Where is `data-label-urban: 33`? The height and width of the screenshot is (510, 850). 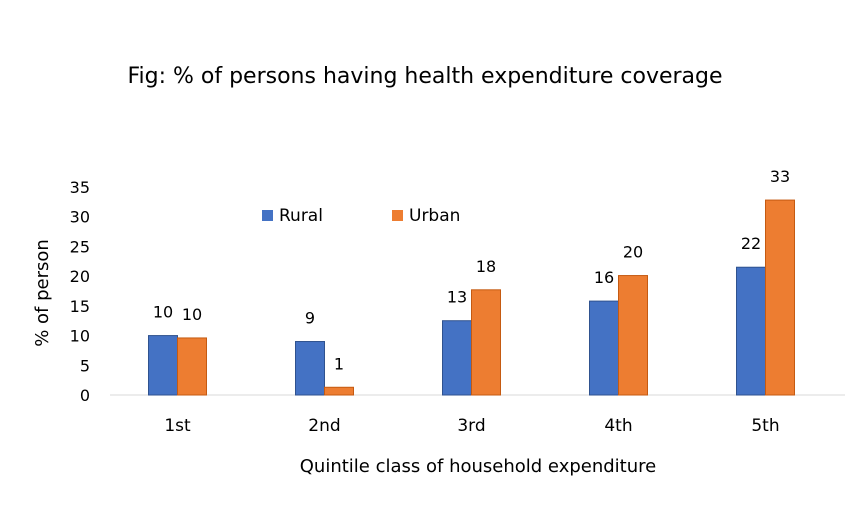
data-label-urban: 33 is located at coordinates (780, 176).